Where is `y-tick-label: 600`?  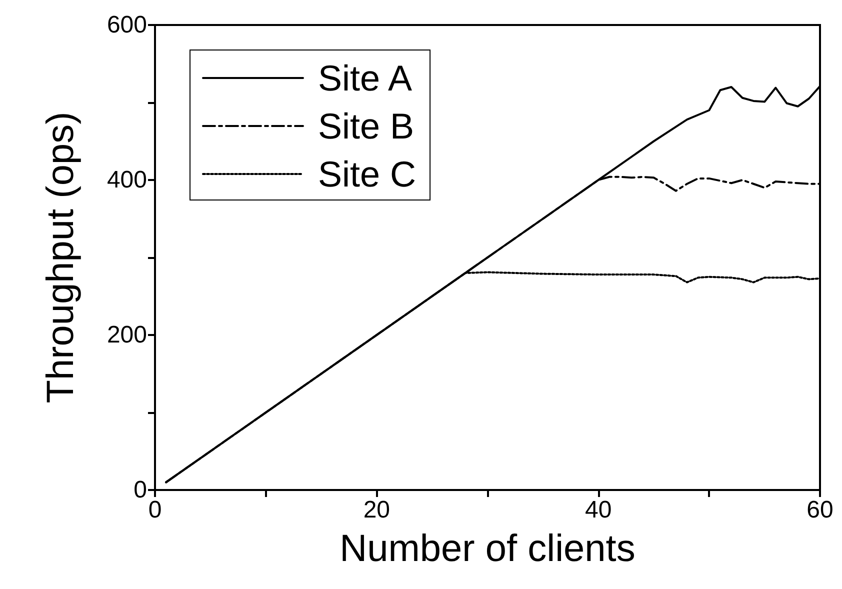 y-tick-label: 600 is located at coordinates (126, 25).